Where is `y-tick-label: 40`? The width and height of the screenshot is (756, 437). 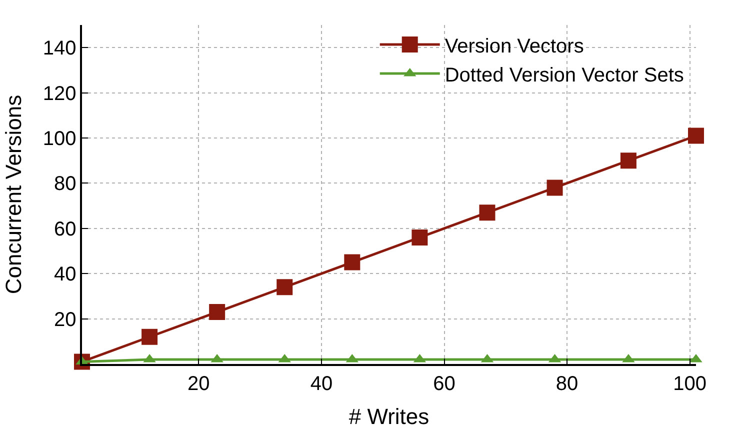 y-tick-label: 40 is located at coordinates (65, 275).